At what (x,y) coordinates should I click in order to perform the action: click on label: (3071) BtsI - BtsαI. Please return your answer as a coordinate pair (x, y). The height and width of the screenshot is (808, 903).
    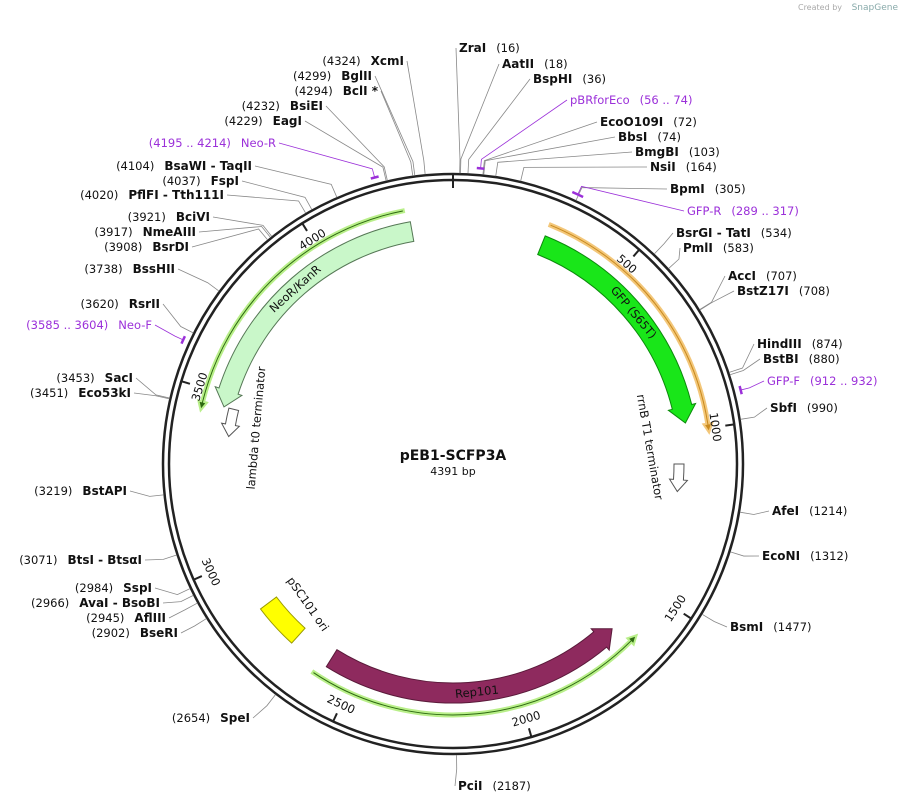
    Looking at the image, I should click on (80, 560).